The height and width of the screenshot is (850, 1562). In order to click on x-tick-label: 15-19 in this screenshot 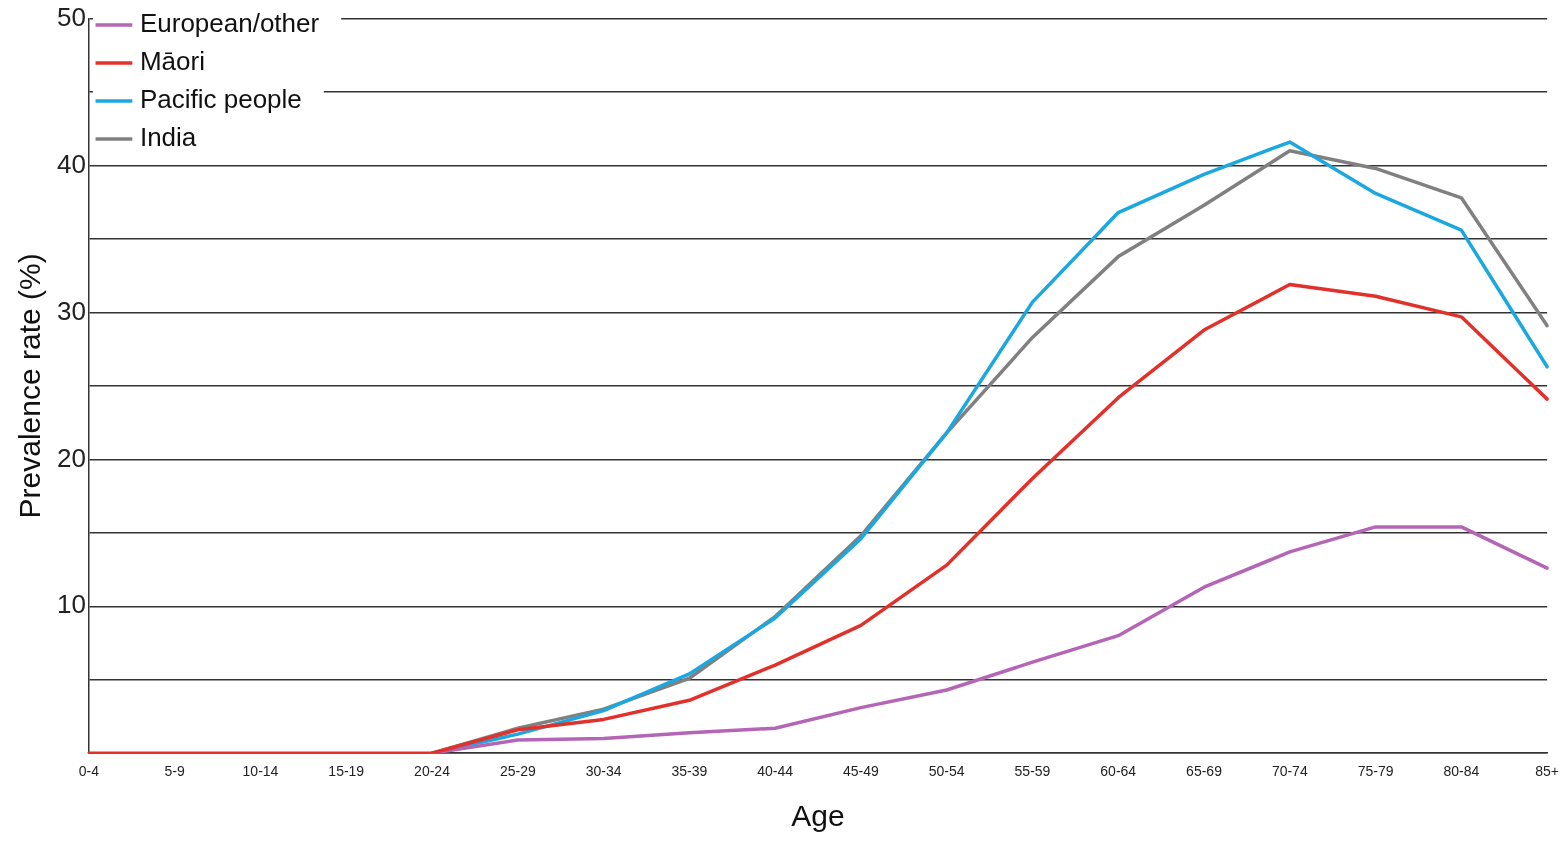, I will do `click(346, 771)`.